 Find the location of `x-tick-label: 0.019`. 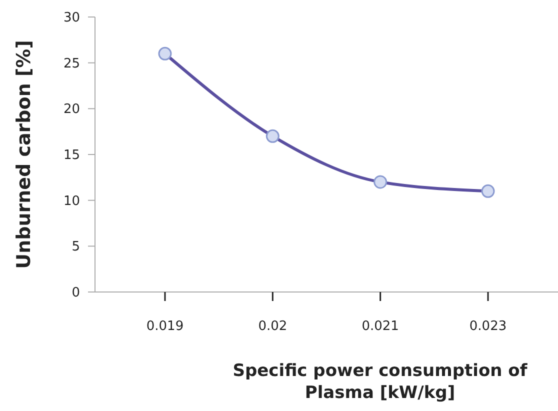

x-tick-label: 0.019 is located at coordinates (165, 326).